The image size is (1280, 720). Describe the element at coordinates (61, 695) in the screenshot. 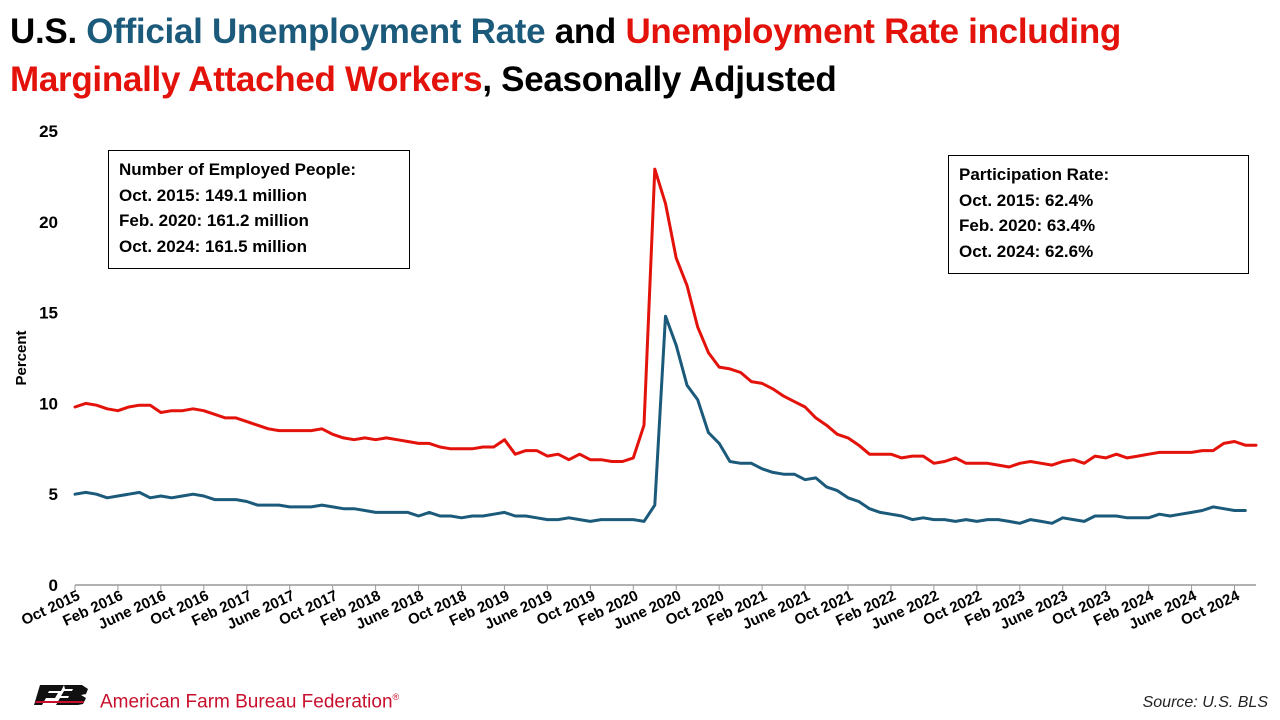

I see `farm-bureau-logo-icon` at that location.